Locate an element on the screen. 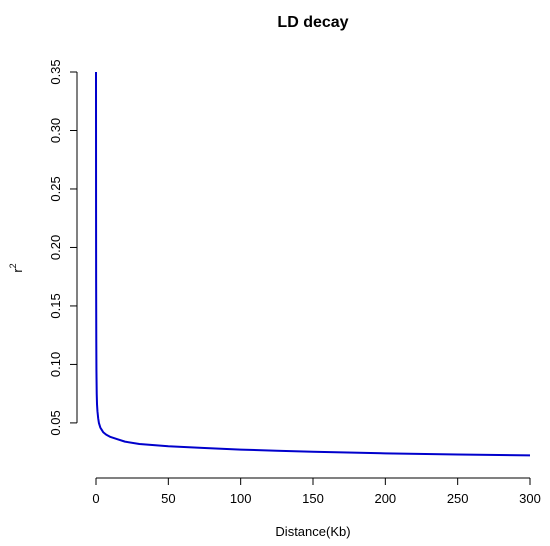 The image size is (550, 546). x-tick-label: 300 is located at coordinates (530, 498).